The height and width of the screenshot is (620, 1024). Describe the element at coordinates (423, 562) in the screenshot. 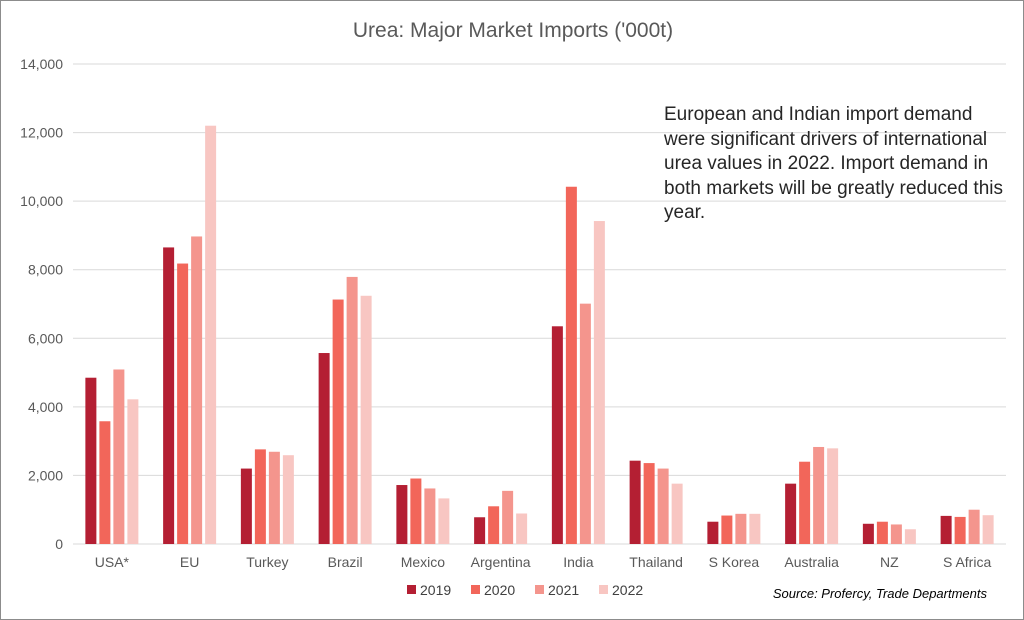

I see `x-tick-label: Mexico` at that location.